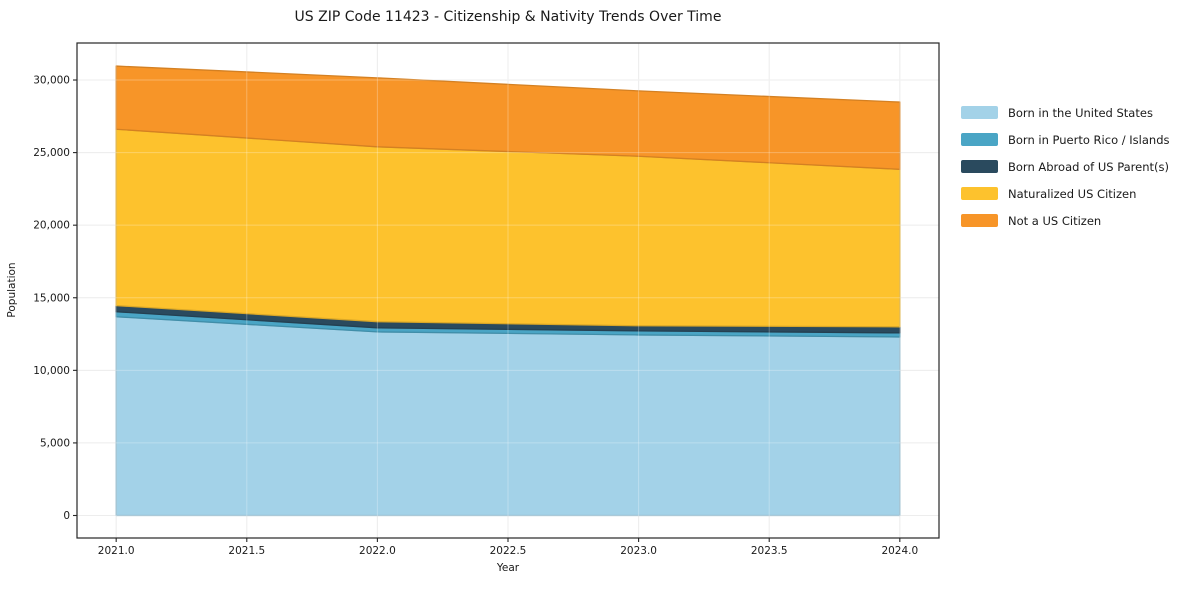 The height and width of the screenshot is (590, 1189). I want to click on y-tick-label: 15,000, so click(51, 298).